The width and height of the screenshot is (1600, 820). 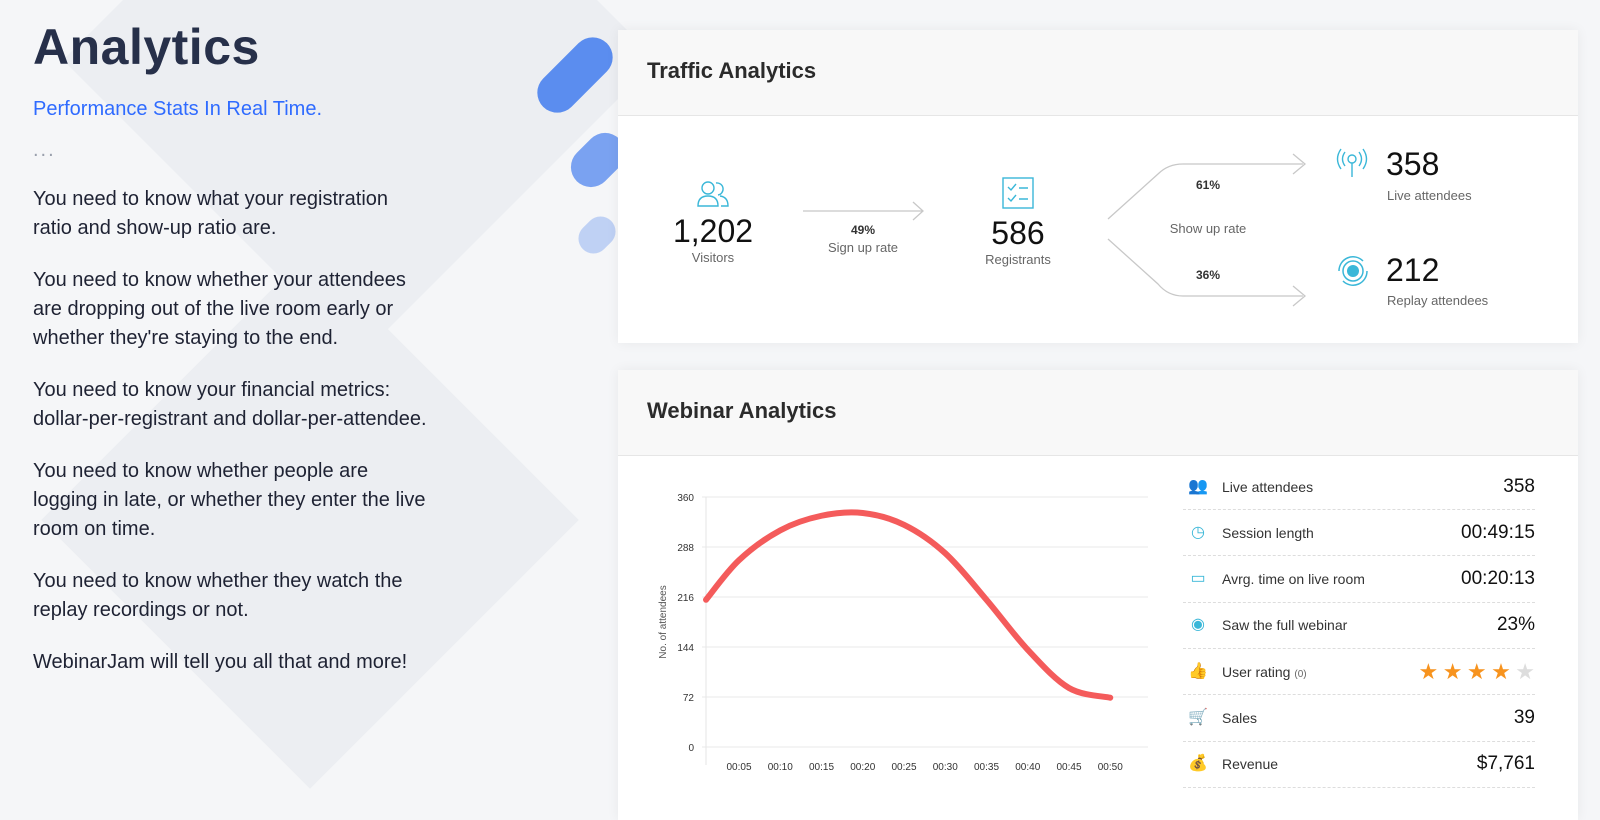 What do you see at coordinates (903, 767) in the screenshot?
I see `x-tick-label: 00:25` at bounding box center [903, 767].